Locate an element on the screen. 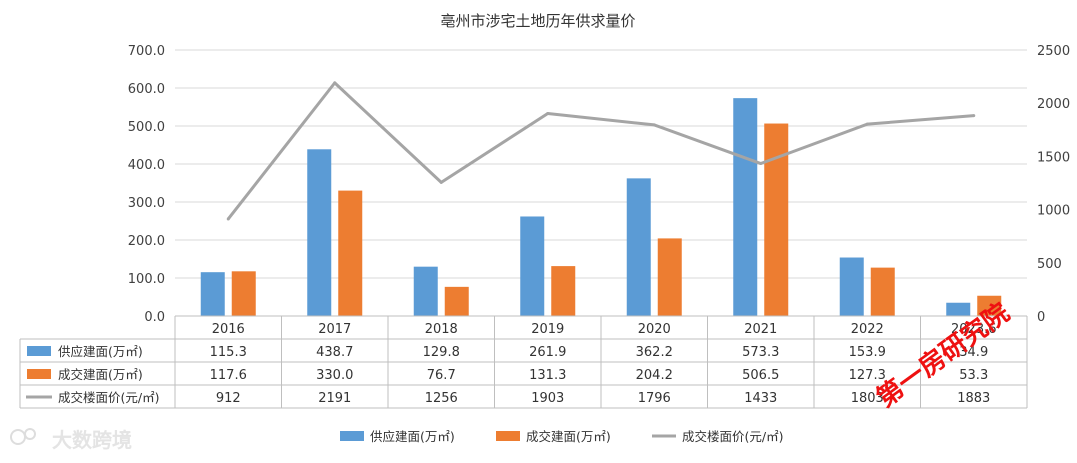 This screenshot has height=463, width=1077. legend: 供应建面(万㎡) 成交建面(万㎡) 成交楼面价(元/㎡) is located at coordinates (561, 436).